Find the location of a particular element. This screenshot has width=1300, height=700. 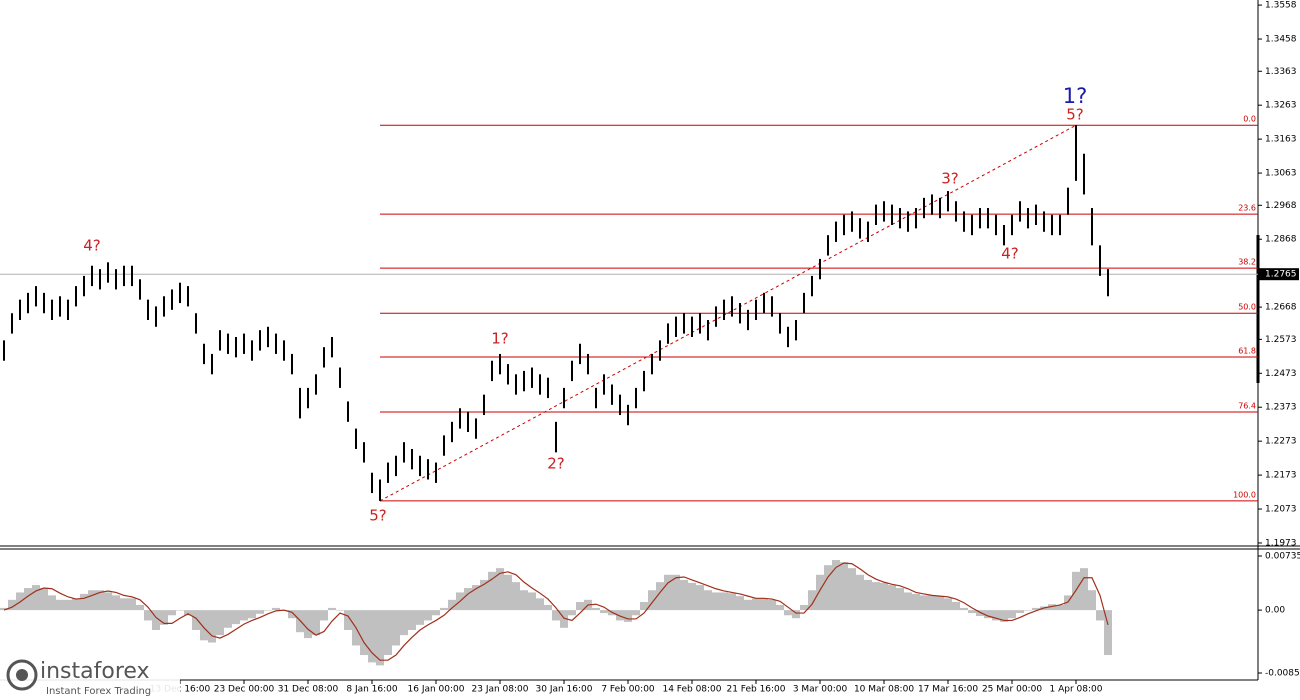

x-tick-label: 31 Dec 08:00 is located at coordinates (308, 690).